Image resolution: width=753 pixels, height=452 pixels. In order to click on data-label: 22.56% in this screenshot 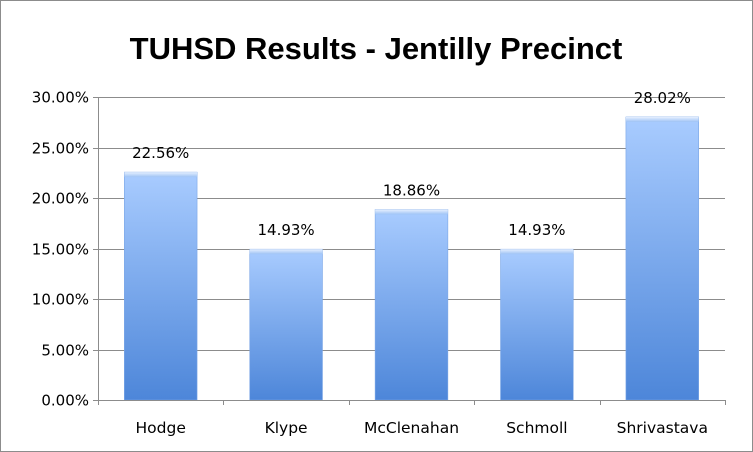, I will do `click(160, 153)`.